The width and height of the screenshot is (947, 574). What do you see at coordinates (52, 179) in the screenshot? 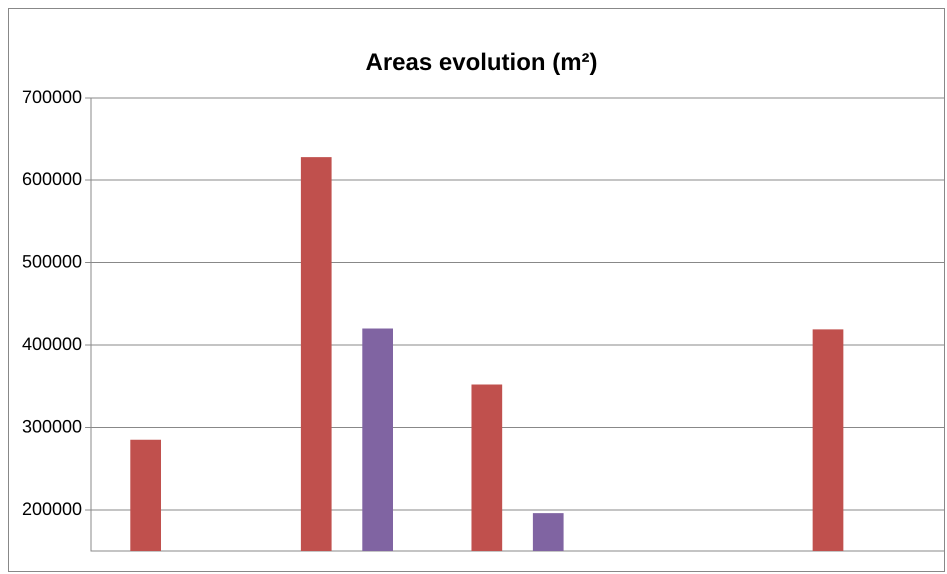
I see `y-tick-label: 600000` at bounding box center [52, 179].